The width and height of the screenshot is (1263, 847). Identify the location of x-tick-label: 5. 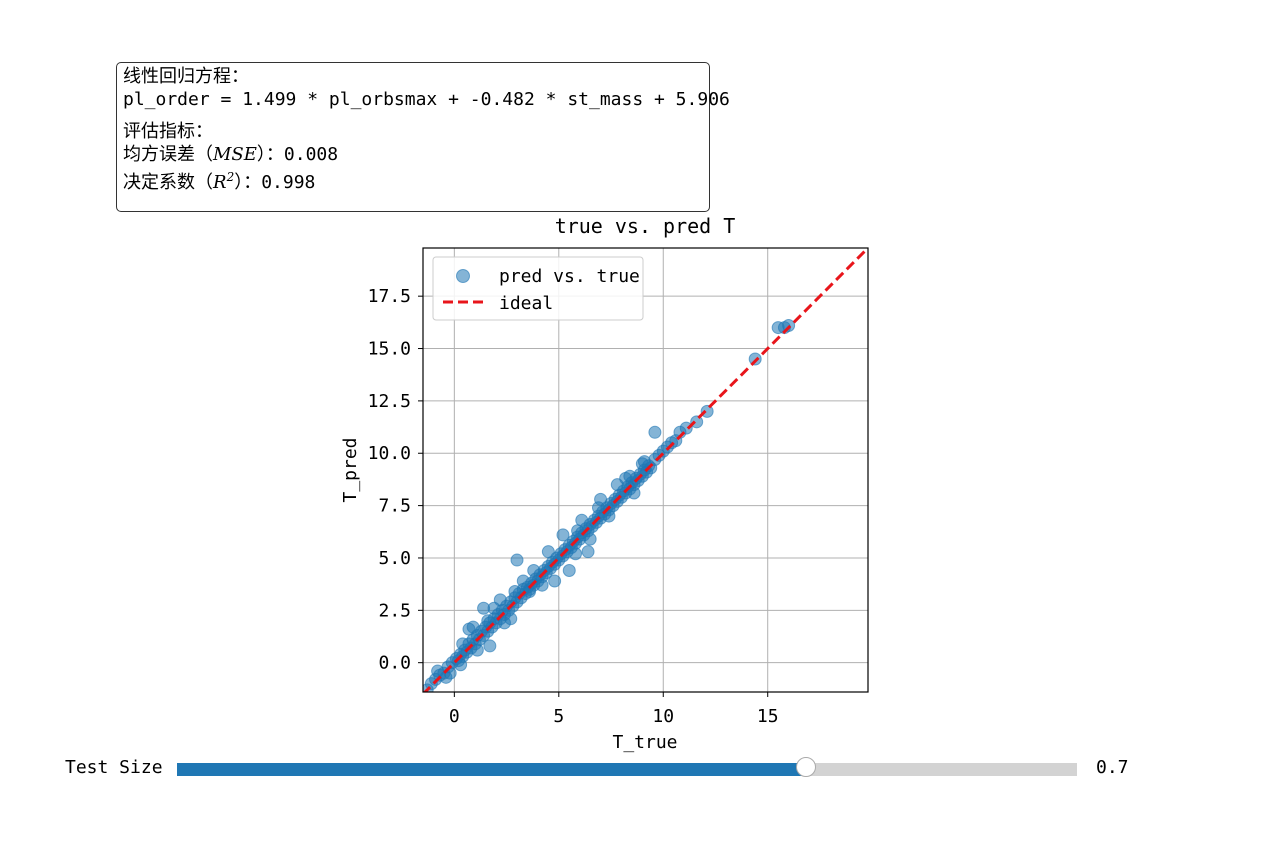
(558, 716).